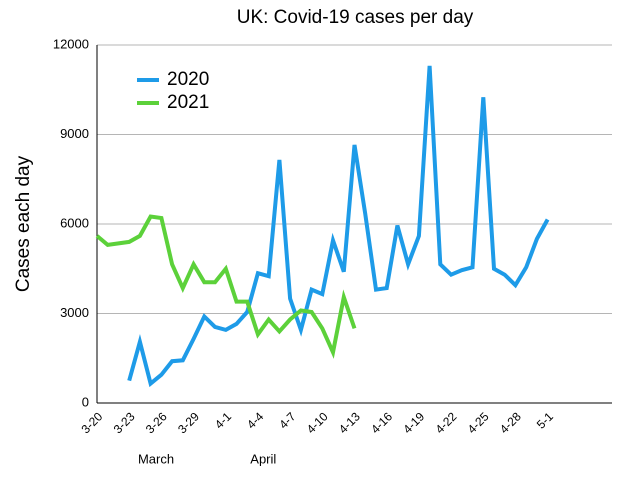 This screenshot has height=478, width=640. What do you see at coordinates (156, 422) in the screenshot?
I see `x-tick-label: 3-26` at bounding box center [156, 422].